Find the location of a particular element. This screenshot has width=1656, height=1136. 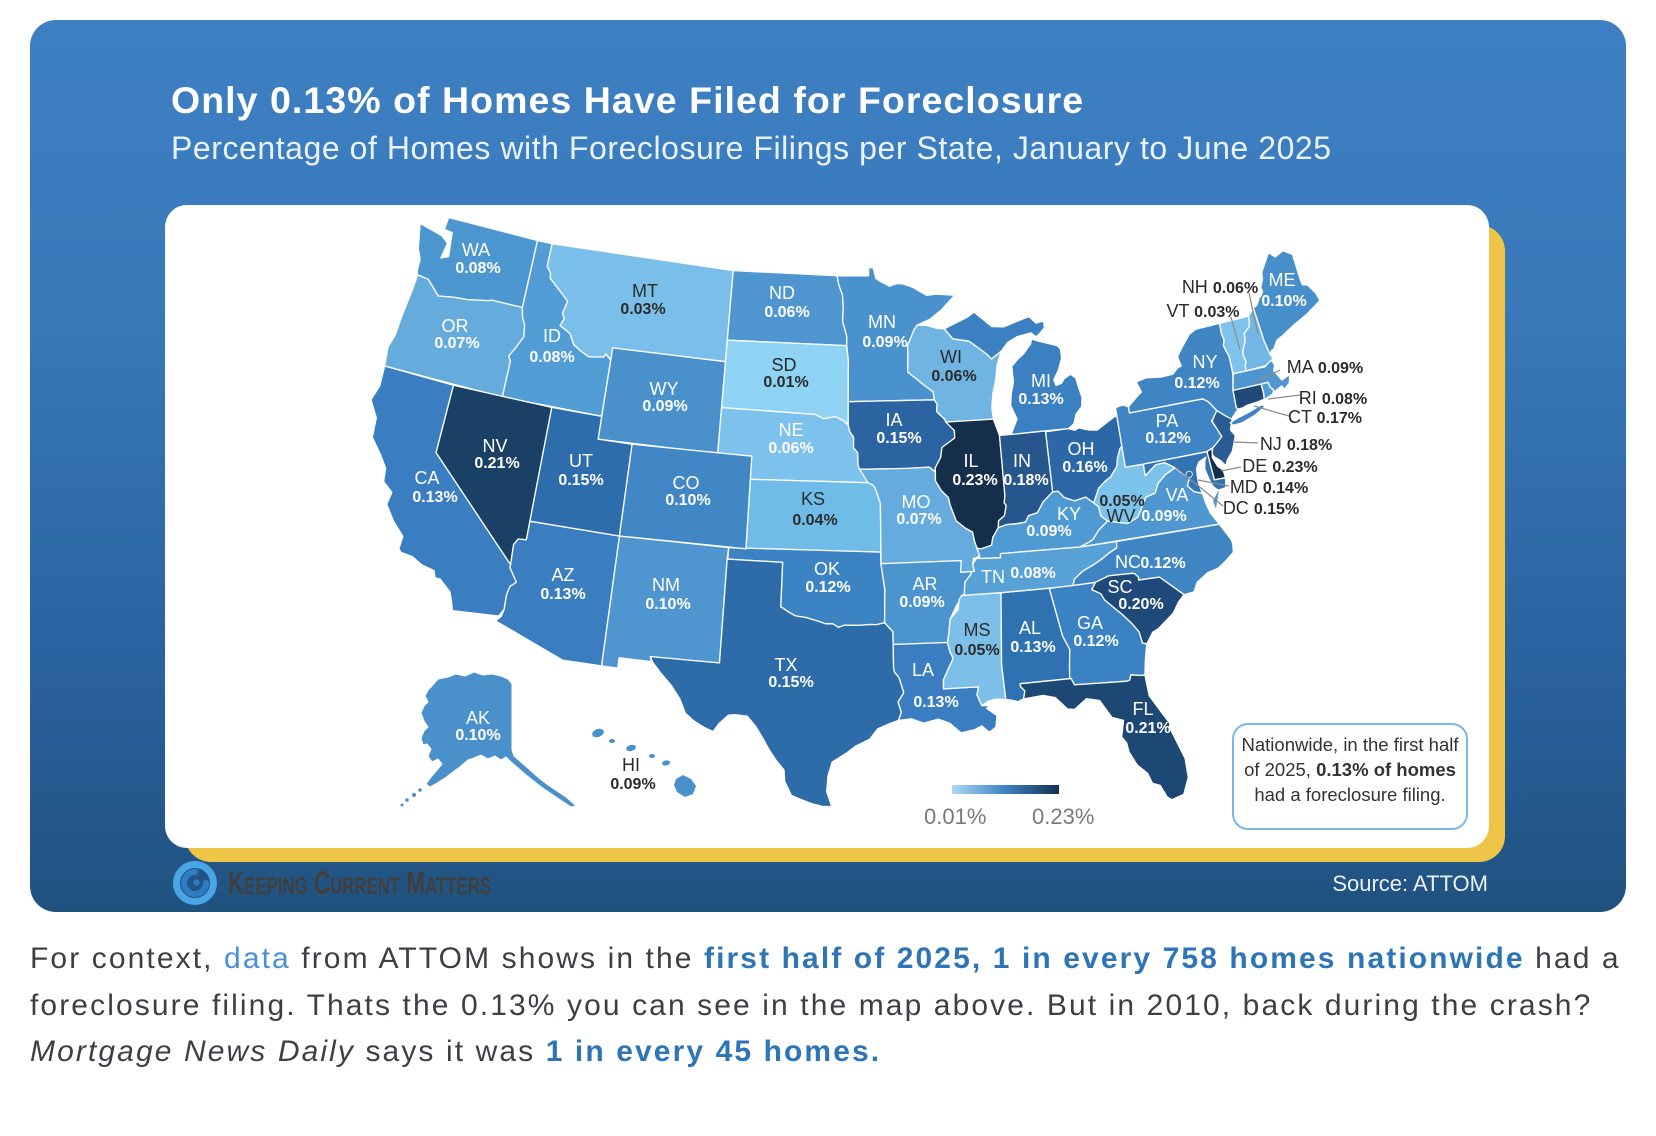

svg-text: MD 0.14% is located at coordinates (1269, 487).